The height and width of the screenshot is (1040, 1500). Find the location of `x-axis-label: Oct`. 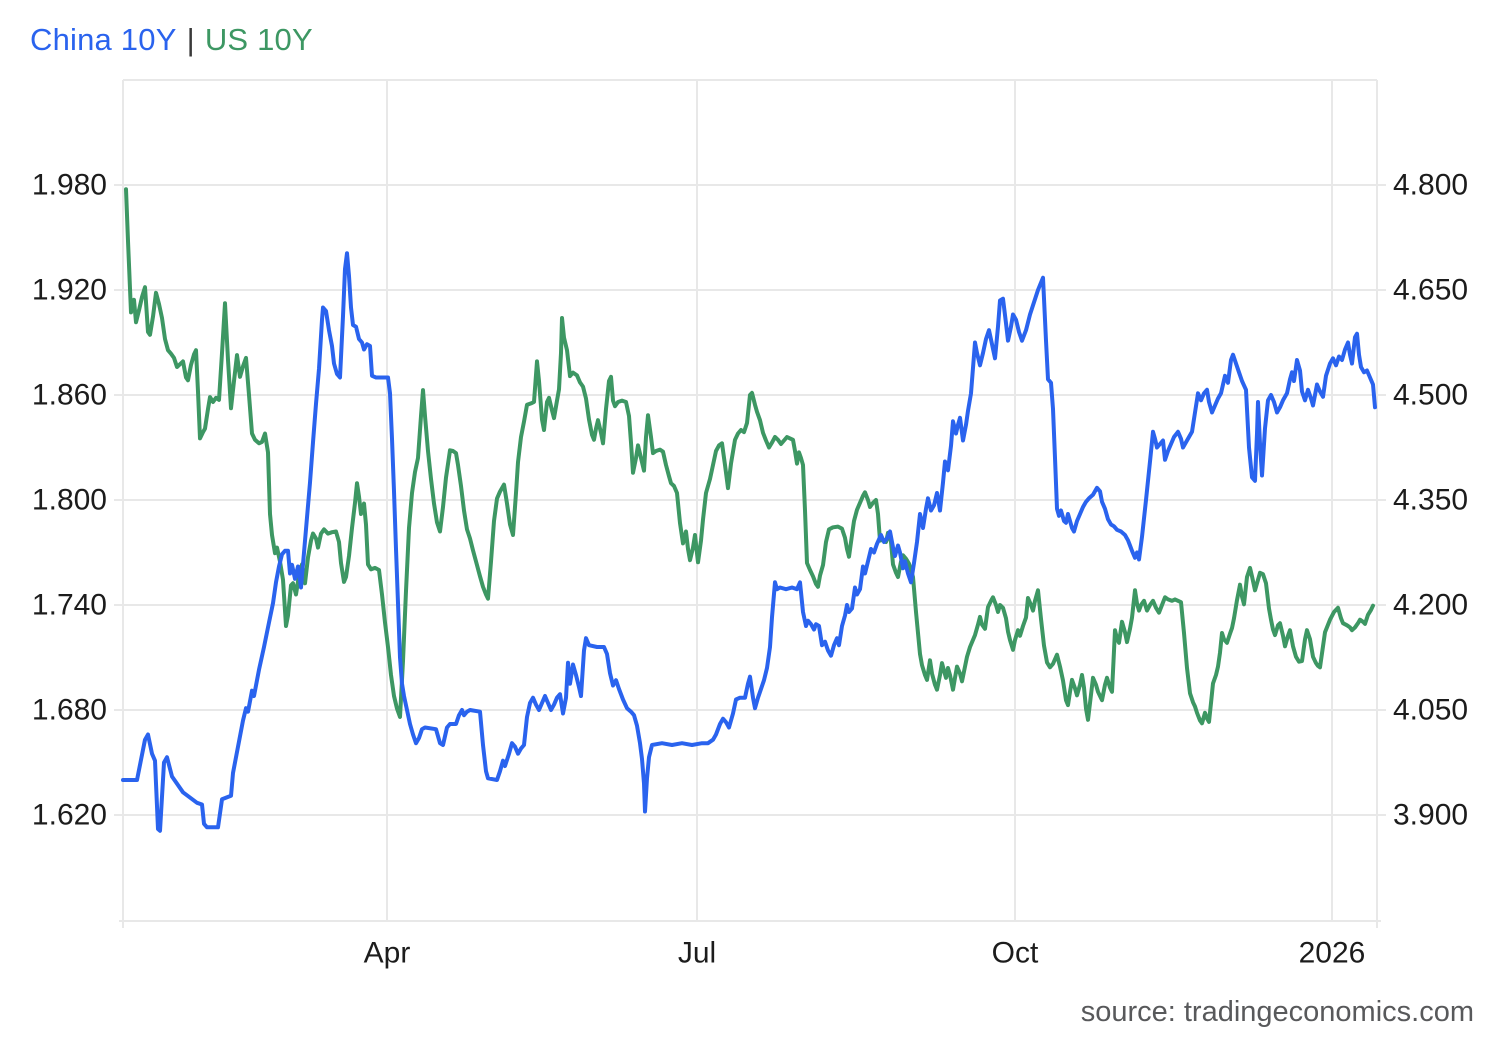

x-axis-label: Oct is located at coordinates (1015, 953).